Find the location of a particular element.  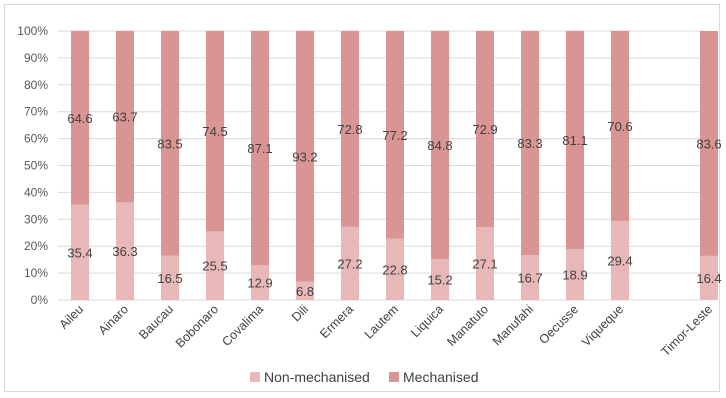

y-tick-label: 80% is located at coordinates (36, 85).